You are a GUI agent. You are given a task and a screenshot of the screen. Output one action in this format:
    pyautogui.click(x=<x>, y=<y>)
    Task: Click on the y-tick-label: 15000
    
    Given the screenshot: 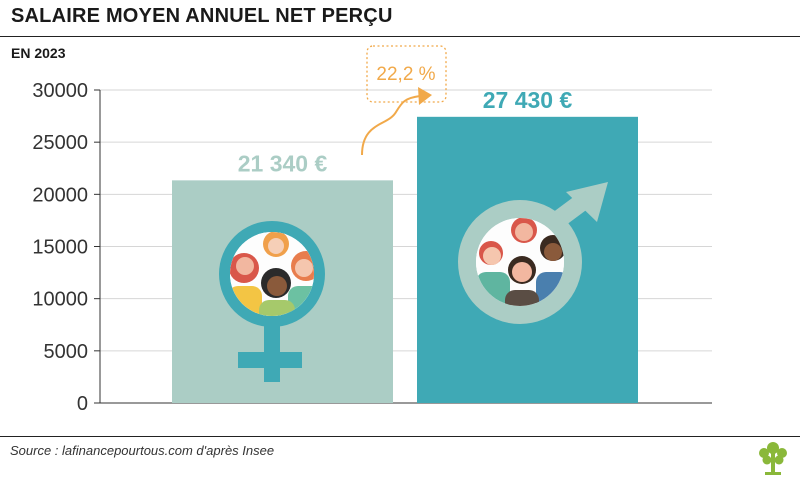 What is the action you would take?
    pyautogui.click(x=60, y=248)
    